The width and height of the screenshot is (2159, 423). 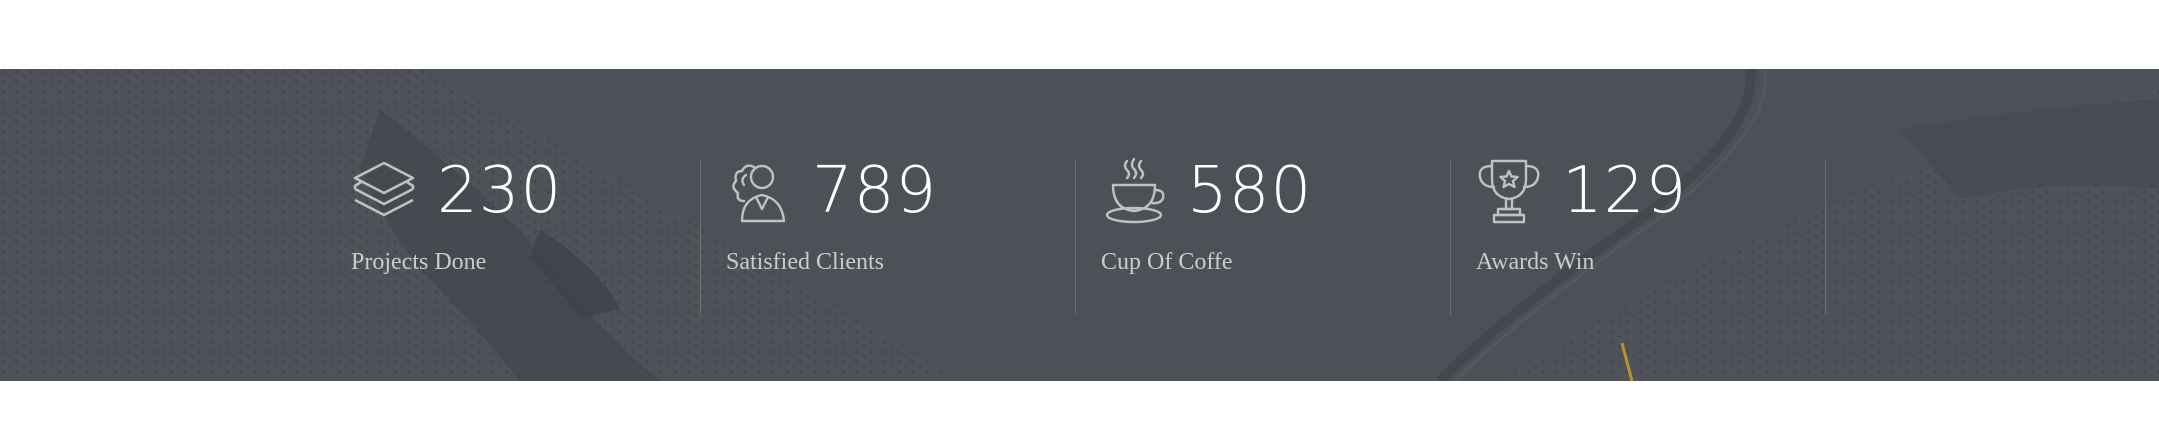 I want to click on stat-label: Projects Done, so click(x=419, y=262).